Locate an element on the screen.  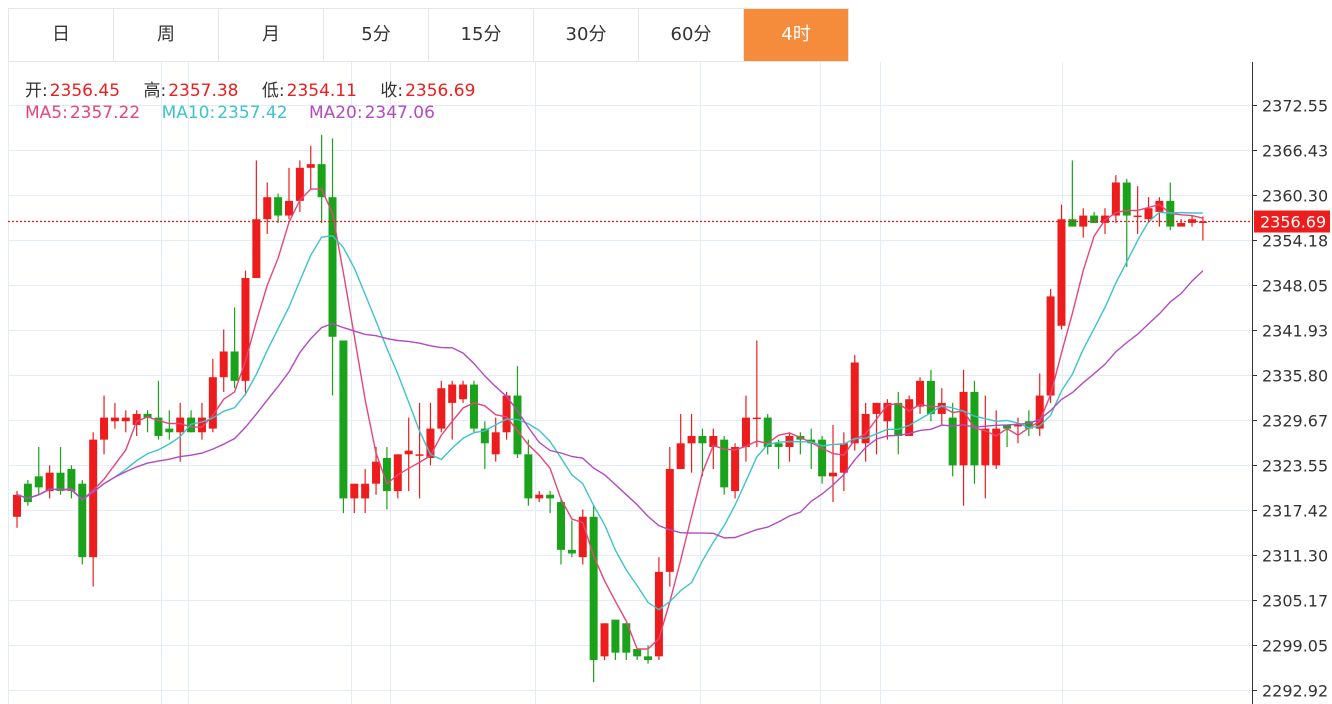
ma-info: MA5: 2357.22 MA10: 2357.42 MA20: 2347.06 is located at coordinates (231, 113).